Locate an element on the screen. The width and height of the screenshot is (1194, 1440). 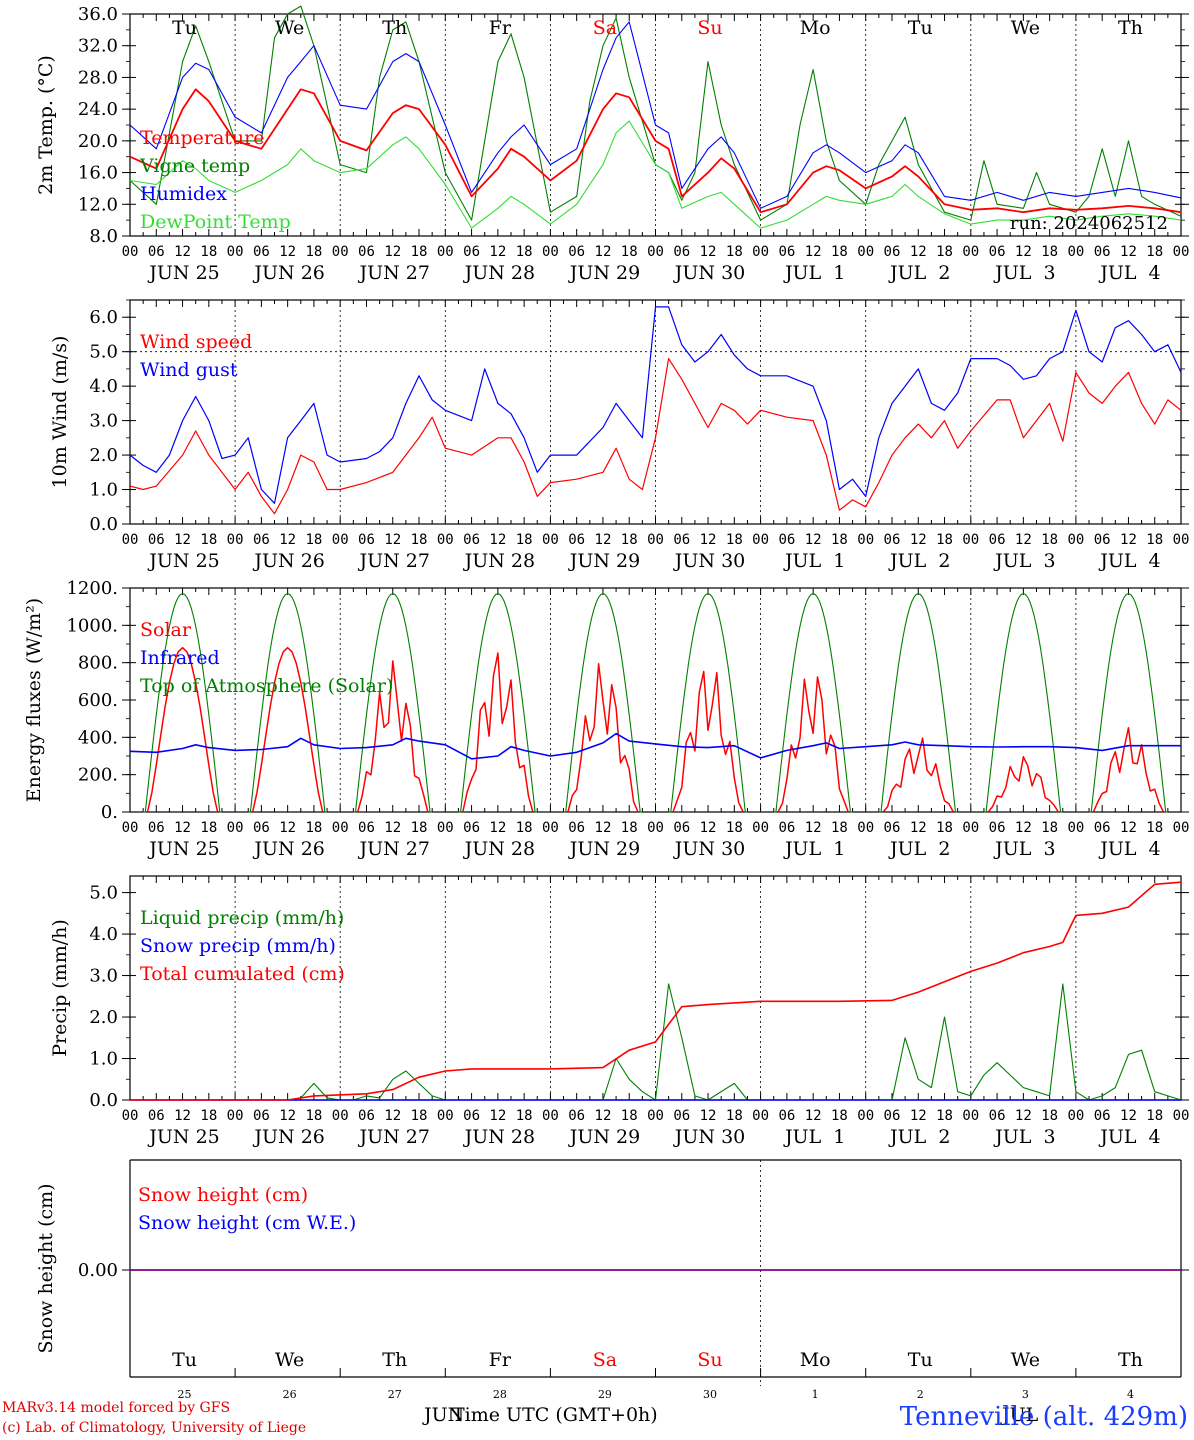
series-line is located at coordinates (655, 174).